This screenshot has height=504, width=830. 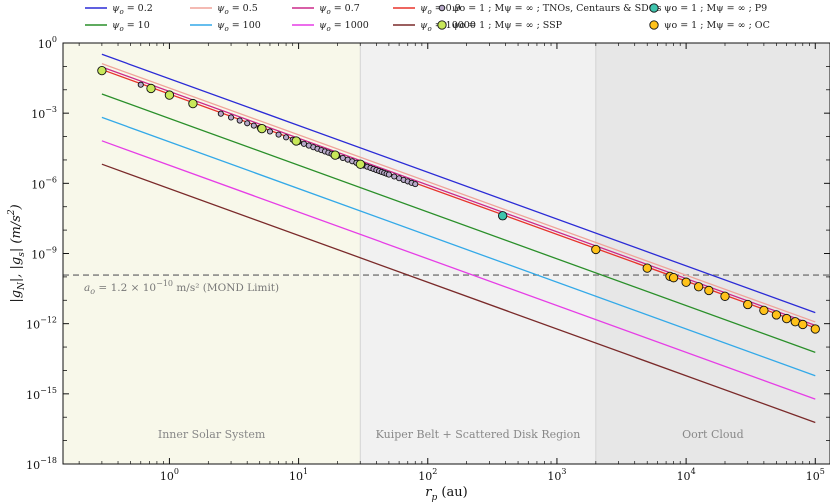 What do you see at coordinates (212, 434) in the screenshot?
I see `region-label: Inner Solar System` at bounding box center [212, 434].